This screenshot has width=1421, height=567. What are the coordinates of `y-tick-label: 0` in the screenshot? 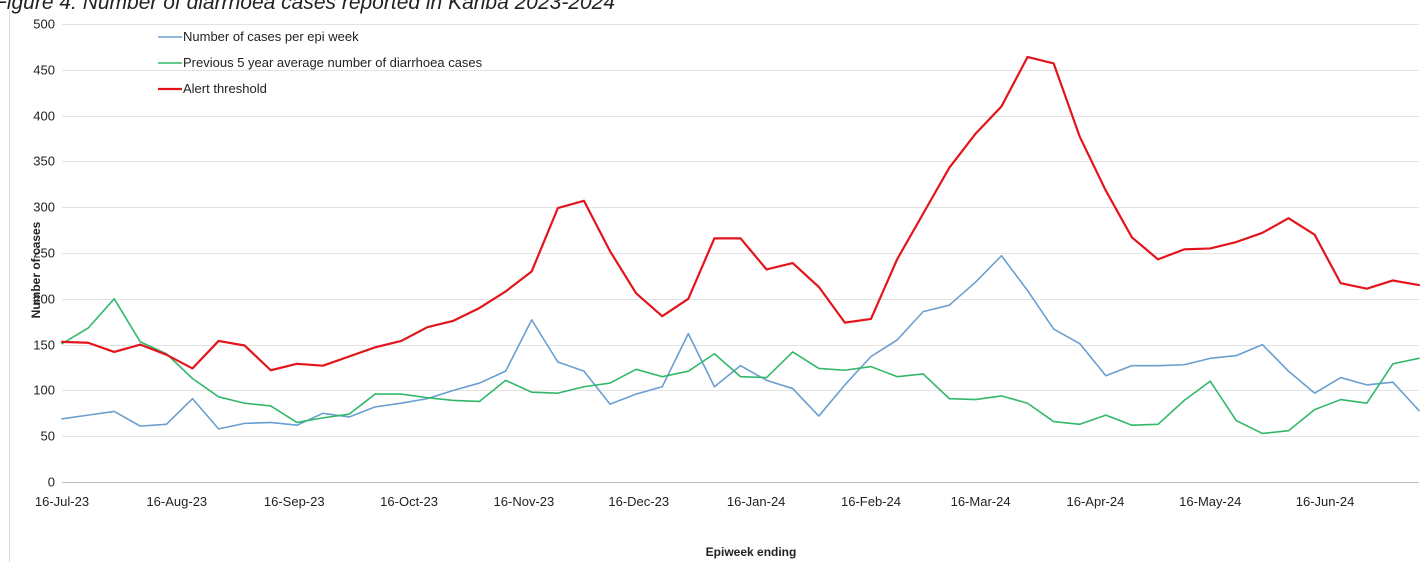 It's located at (51, 482).